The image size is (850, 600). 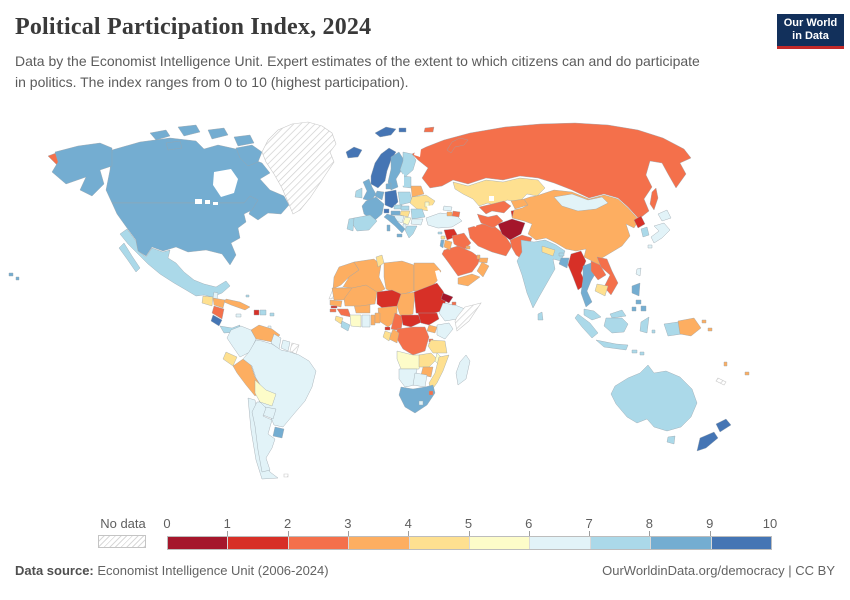 What do you see at coordinates (437, 346) in the screenshot?
I see `tanzania` at bounding box center [437, 346].